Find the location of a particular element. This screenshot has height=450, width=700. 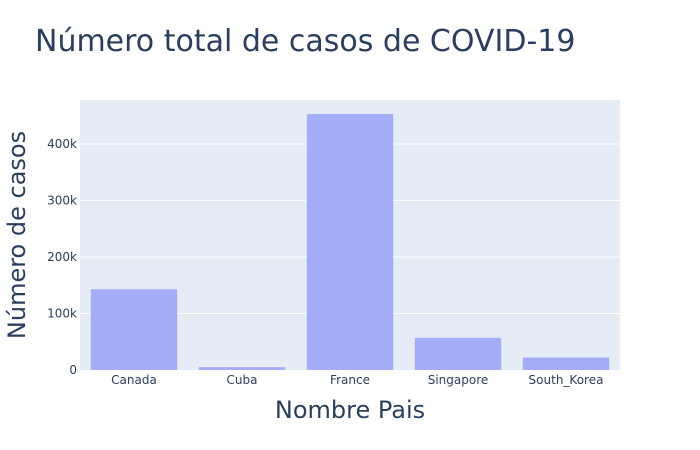

y-axis-ticks: 0 100k 200k 300k 400k is located at coordinates (62, 257).